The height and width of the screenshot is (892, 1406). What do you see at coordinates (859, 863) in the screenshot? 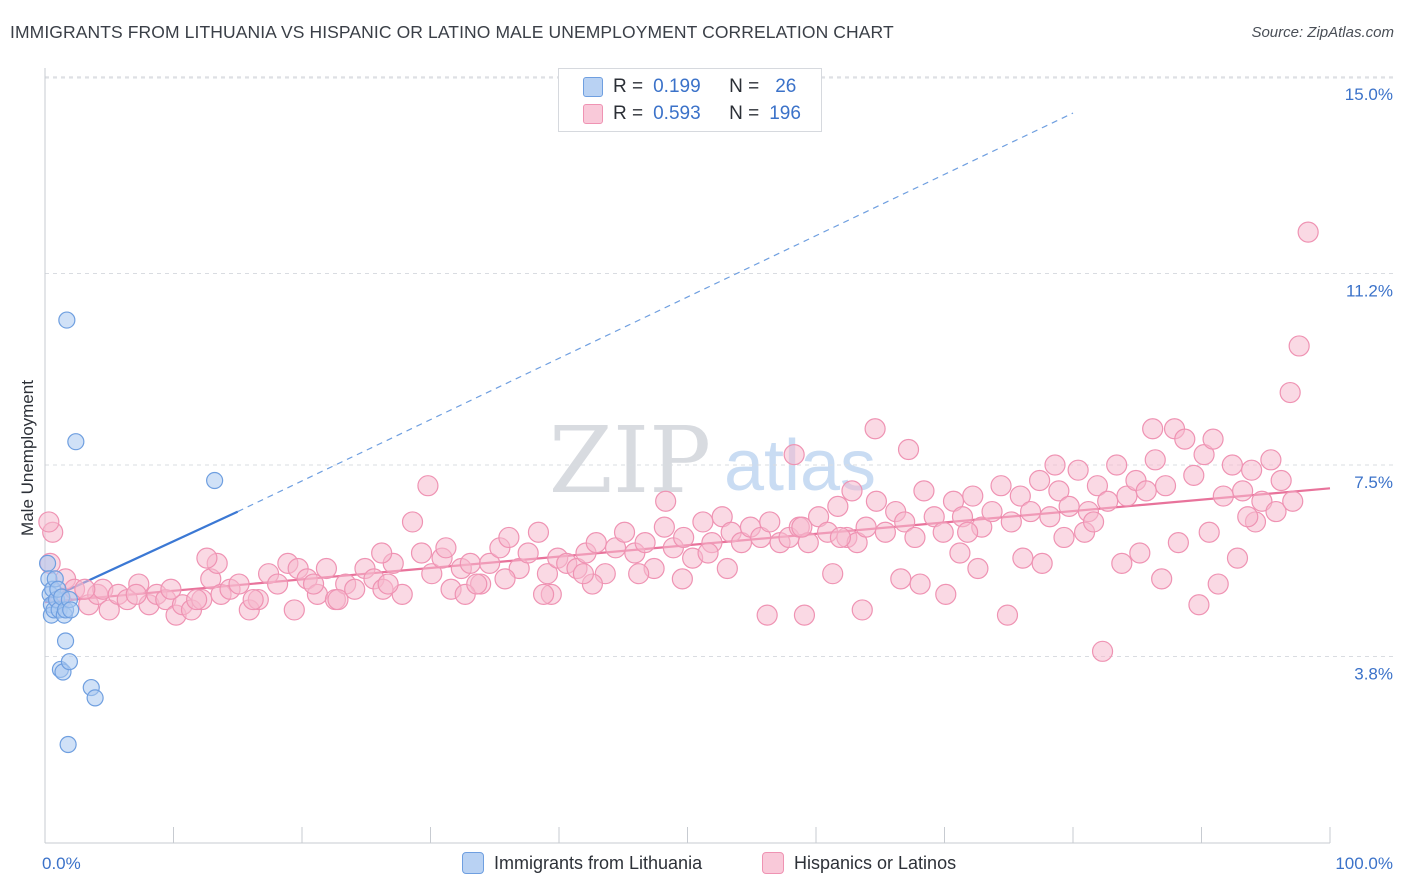
I see `legend-item-hispanic: Hispanics or Latinos` at bounding box center [859, 863].